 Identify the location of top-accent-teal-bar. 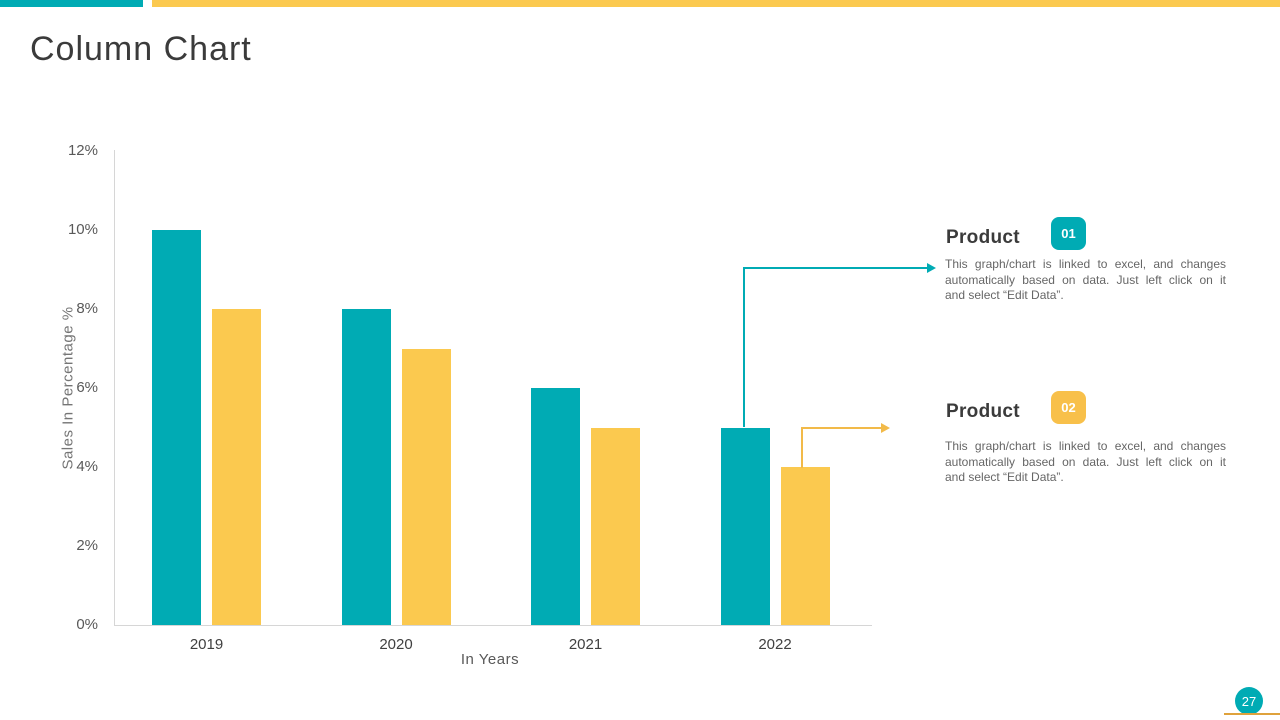
(71, 3).